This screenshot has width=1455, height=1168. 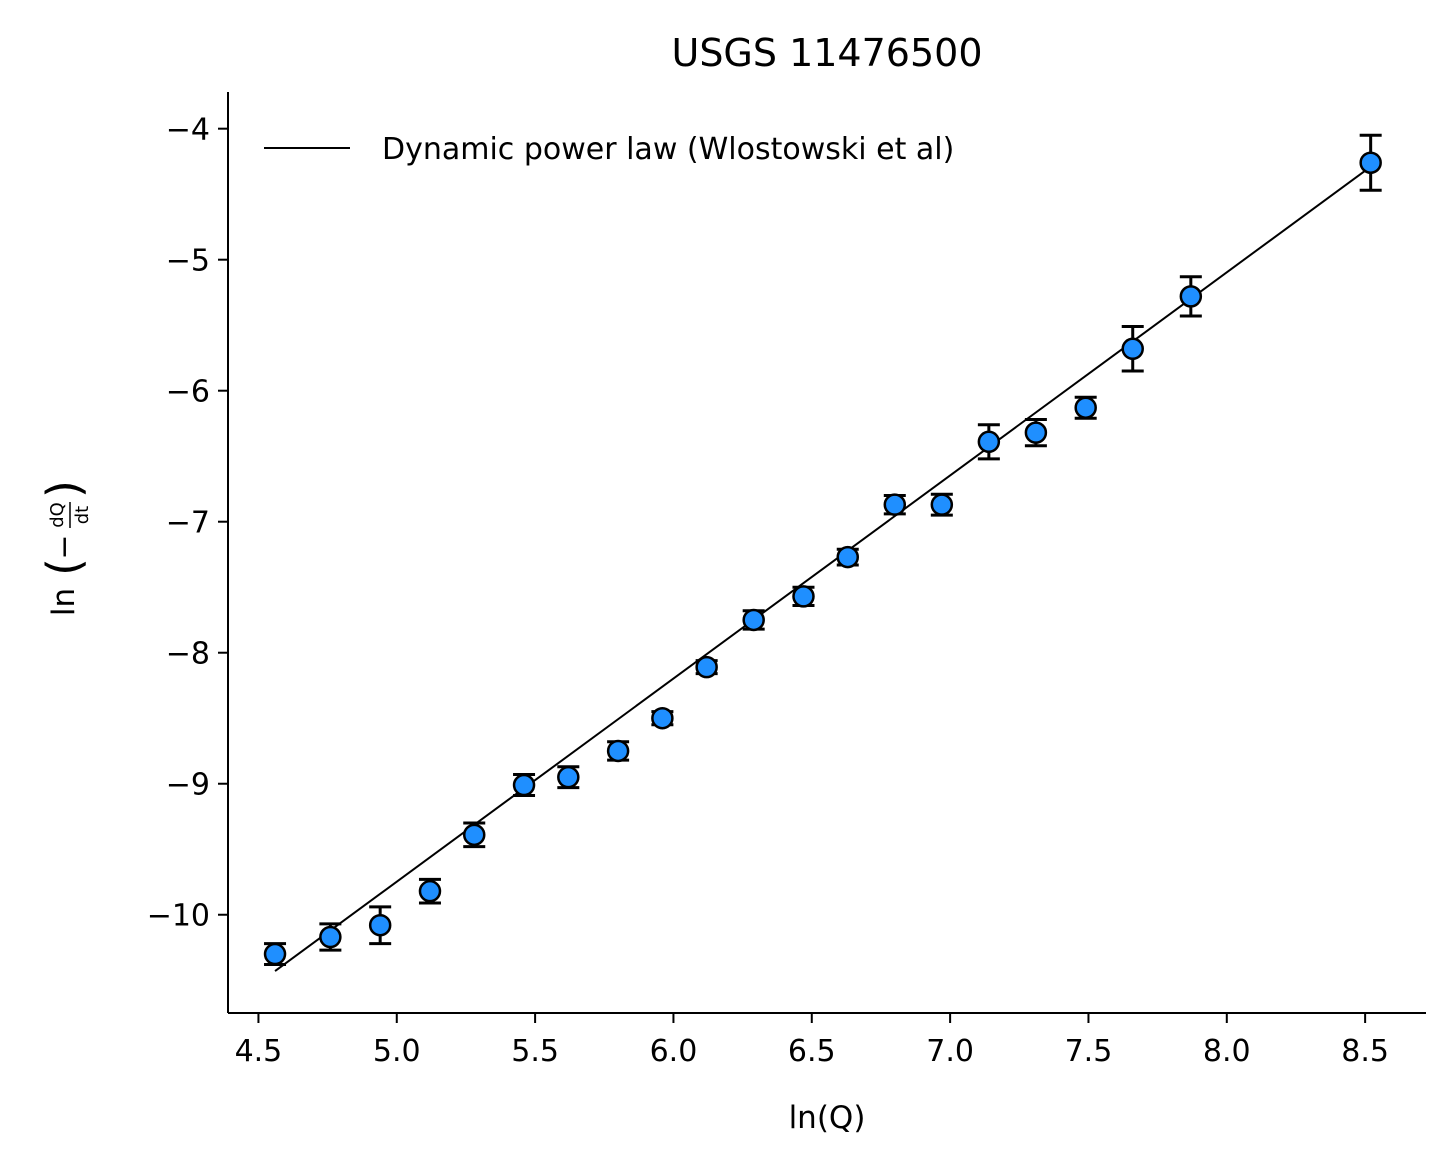 What do you see at coordinates (812, 1051) in the screenshot?
I see `x-tick-label: 6.5` at bounding box center [812, 1051].